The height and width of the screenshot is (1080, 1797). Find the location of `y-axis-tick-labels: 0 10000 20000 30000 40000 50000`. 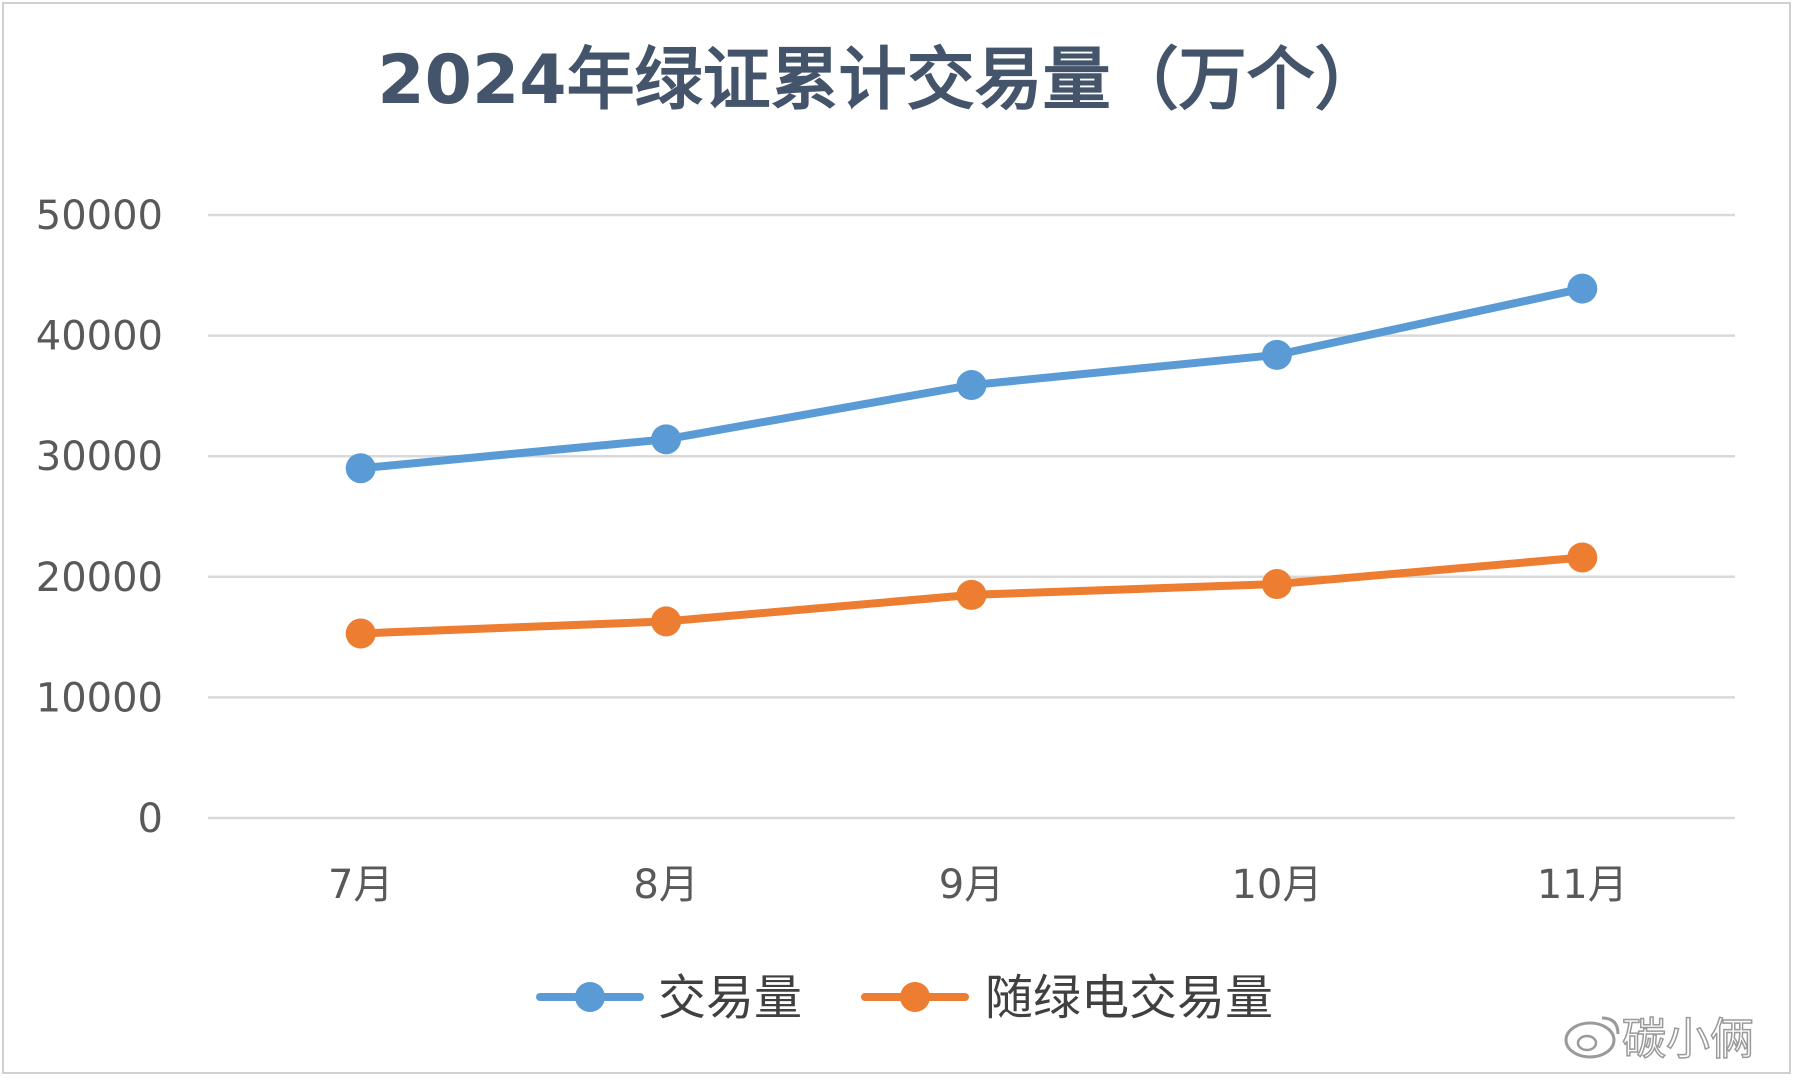

y-axis-tick-labels: 0 10000 20000 30000 40000 50000 is located at coordinates (99, 517).